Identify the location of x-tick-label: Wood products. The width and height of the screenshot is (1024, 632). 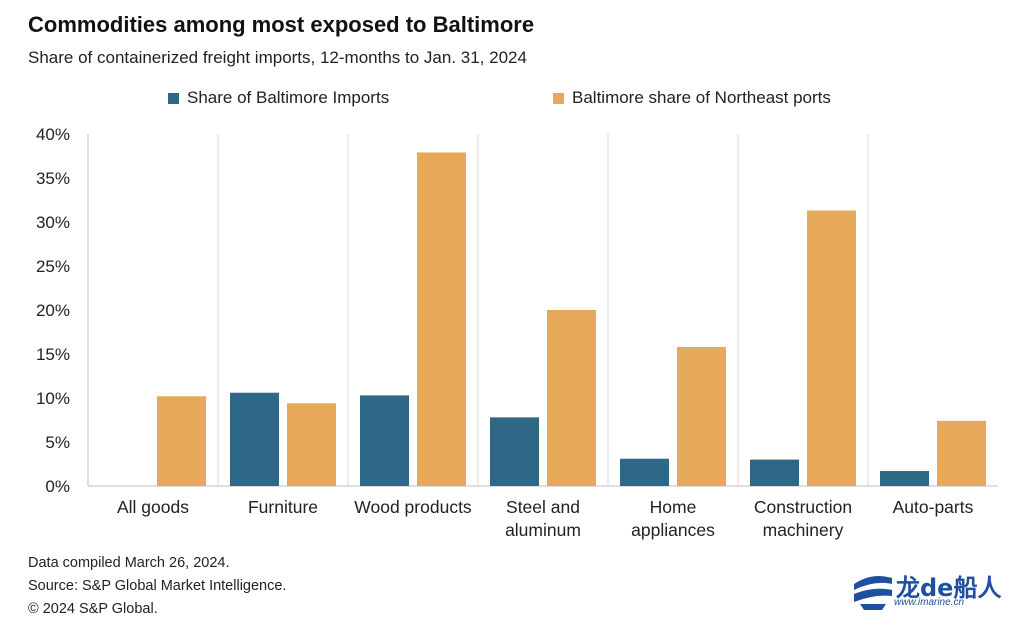
(413, 507).